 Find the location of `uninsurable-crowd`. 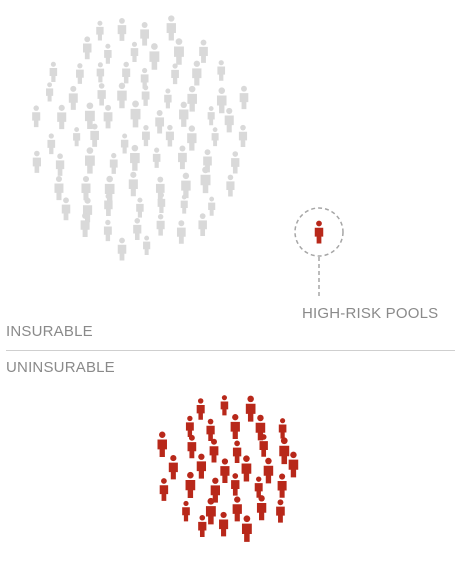

uninsurable-crowd is located at coordinates (228, 468).